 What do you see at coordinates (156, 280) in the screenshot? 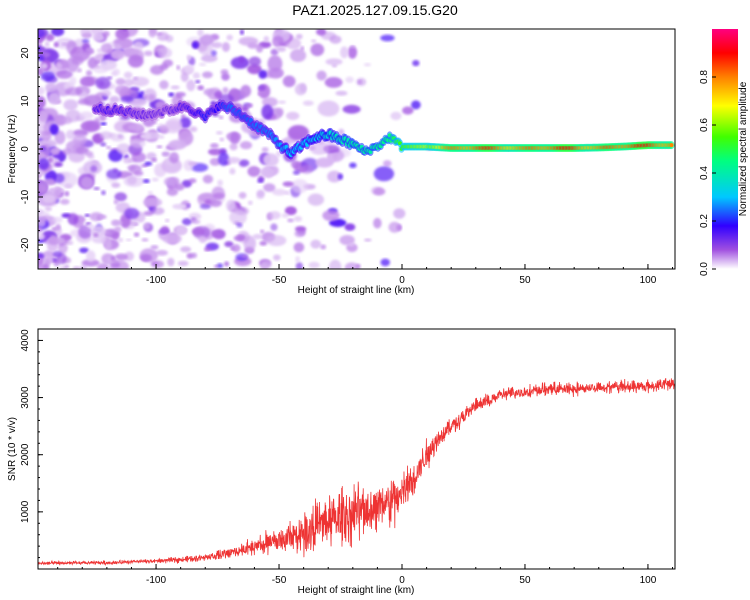
I see `spectrogram-x-tick-label: -100` at bounding box center [156, 280].